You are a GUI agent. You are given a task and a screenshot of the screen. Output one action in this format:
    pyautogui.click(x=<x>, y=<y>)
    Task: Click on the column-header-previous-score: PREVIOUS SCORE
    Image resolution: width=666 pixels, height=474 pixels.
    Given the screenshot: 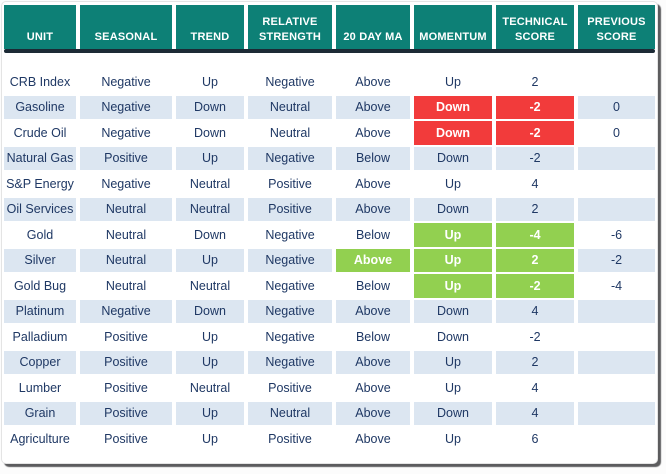 What is the action you would take?
    pyautogui.click(x=616, y=27)
    